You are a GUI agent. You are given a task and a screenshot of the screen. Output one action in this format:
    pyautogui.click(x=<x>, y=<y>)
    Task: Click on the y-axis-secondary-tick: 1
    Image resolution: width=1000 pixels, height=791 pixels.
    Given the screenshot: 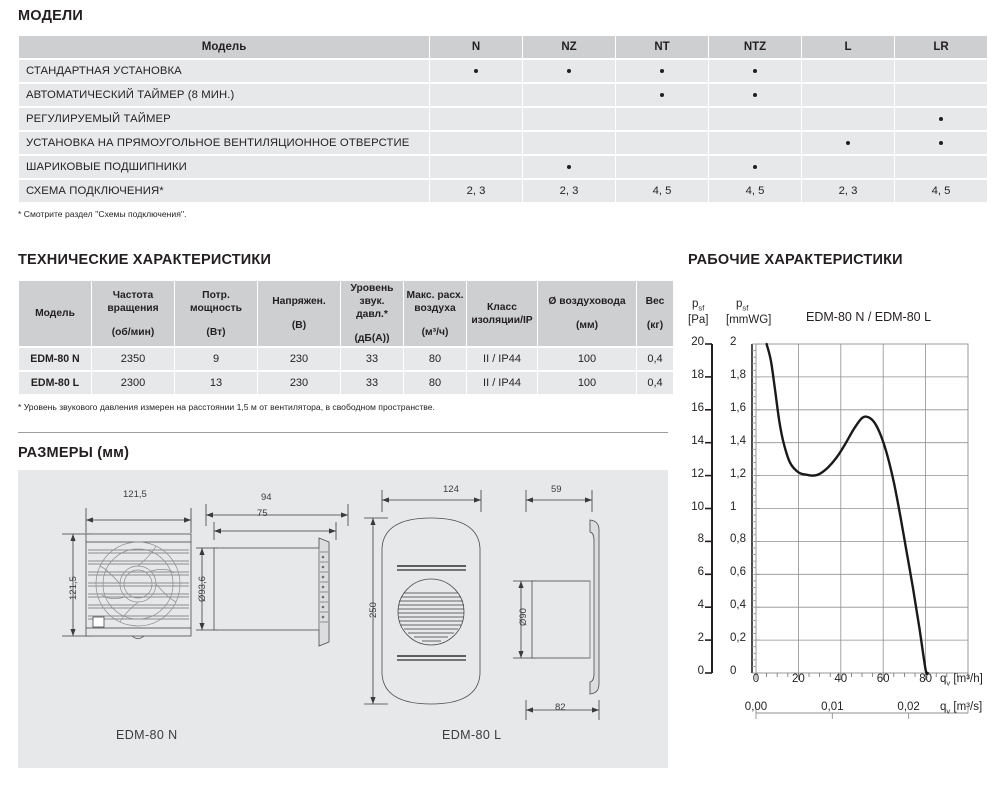 What is the action you would take?
    pyautogui.click(x=733, y=506)
    